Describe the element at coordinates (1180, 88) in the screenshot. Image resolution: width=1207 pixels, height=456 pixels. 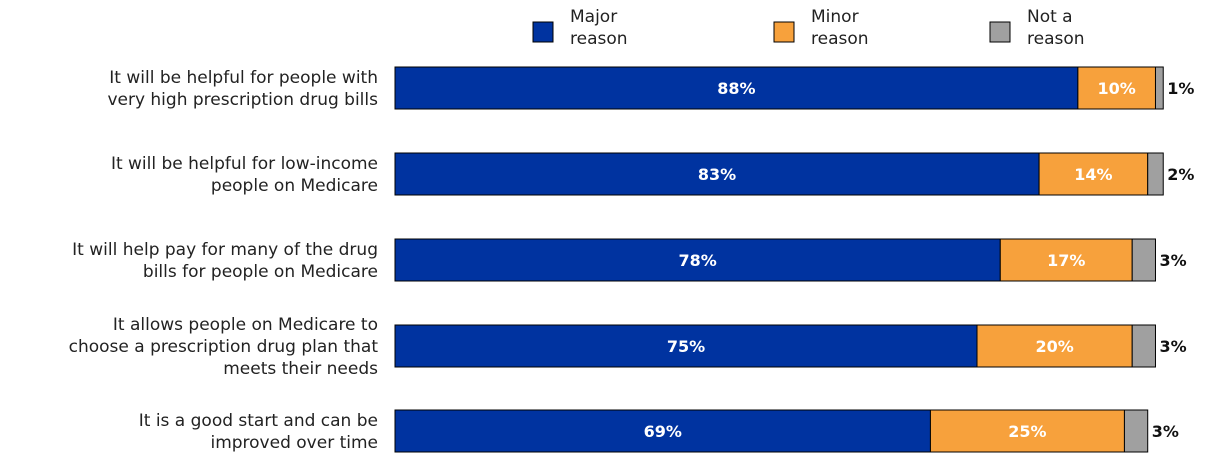
I see `data-label: 1%` at that location.